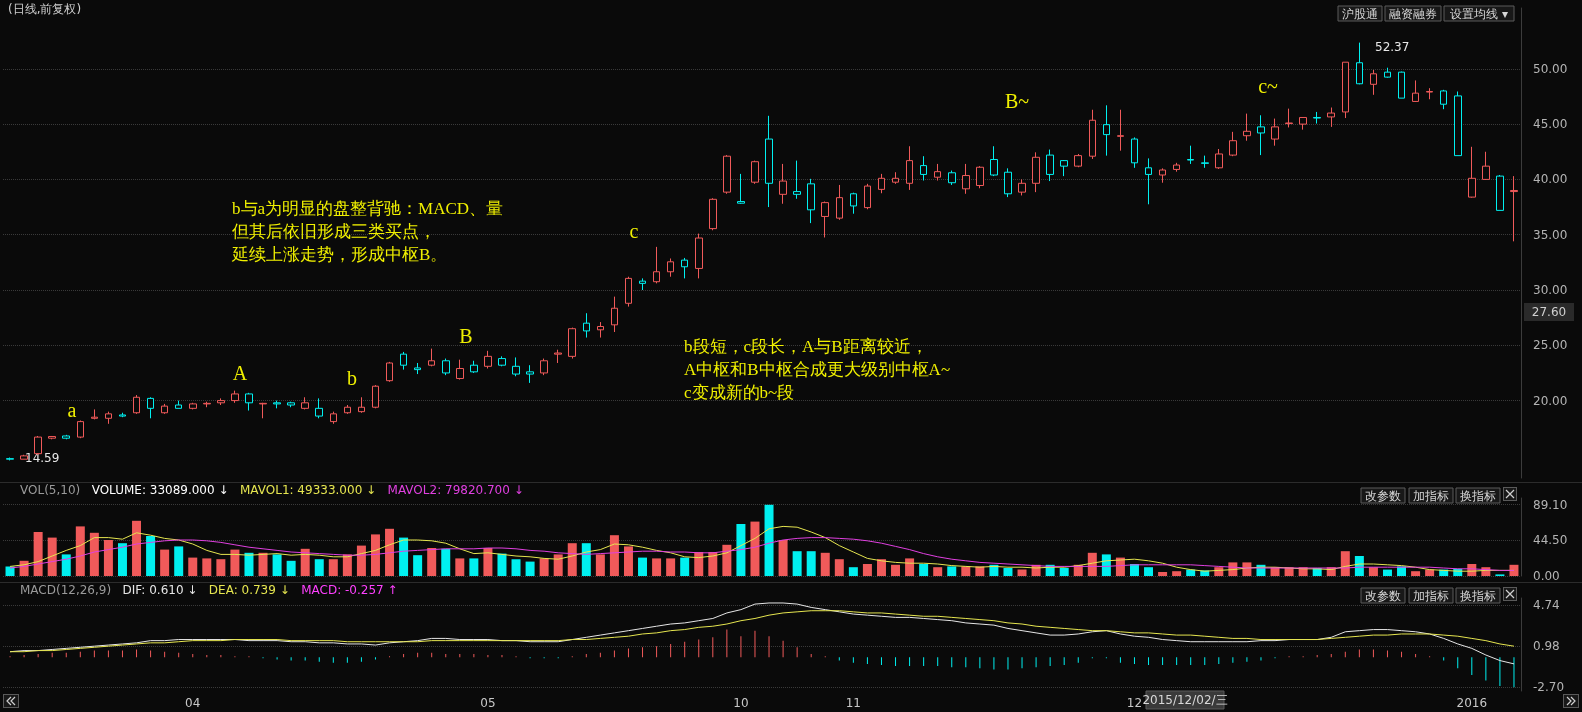 Image resolution: width=1582 pixels, height=712 pixels. What do you see at coordinates (762, 631) in the screenshot?
I see `line-series` at bounding box center [762, 631].